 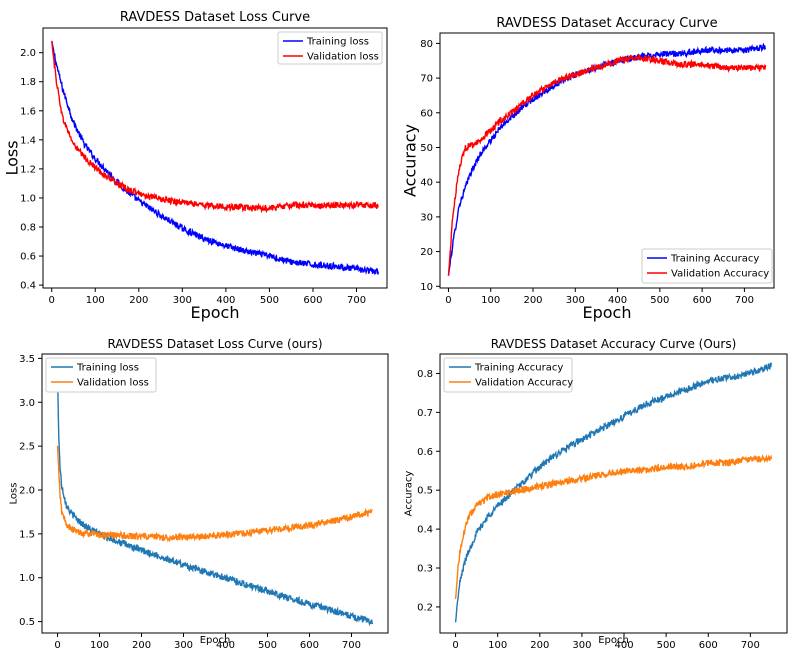 What do you see at coordinates (425, 569) in the screenshot?
I see `y-tick-label: 0.3` at bounding box center [425, 569].